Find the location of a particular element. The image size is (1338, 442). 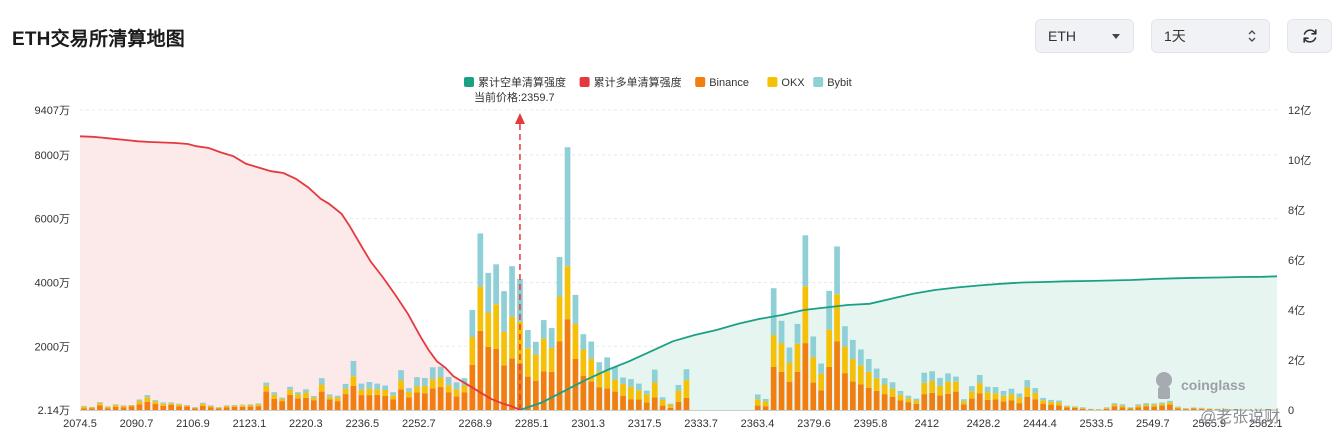

refresh-button is located at coordinates (1309, 36).